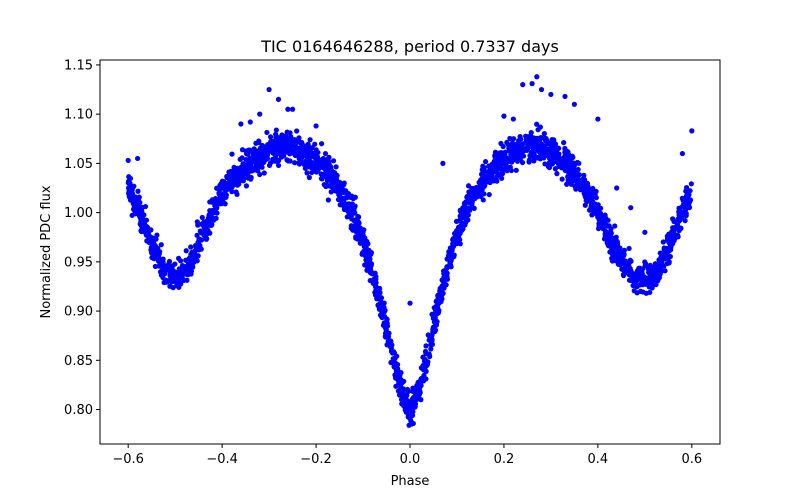  Describe the element at coordinates (46, 251) in the screenshot. I see `y-axis-label: Normalized PDC flux` at that location.